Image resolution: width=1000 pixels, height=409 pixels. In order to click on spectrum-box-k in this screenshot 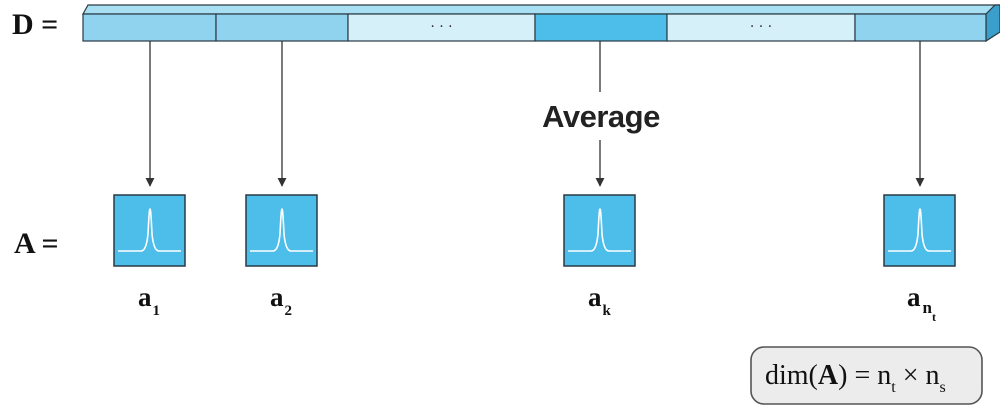, I will do `click(599, 230)`.